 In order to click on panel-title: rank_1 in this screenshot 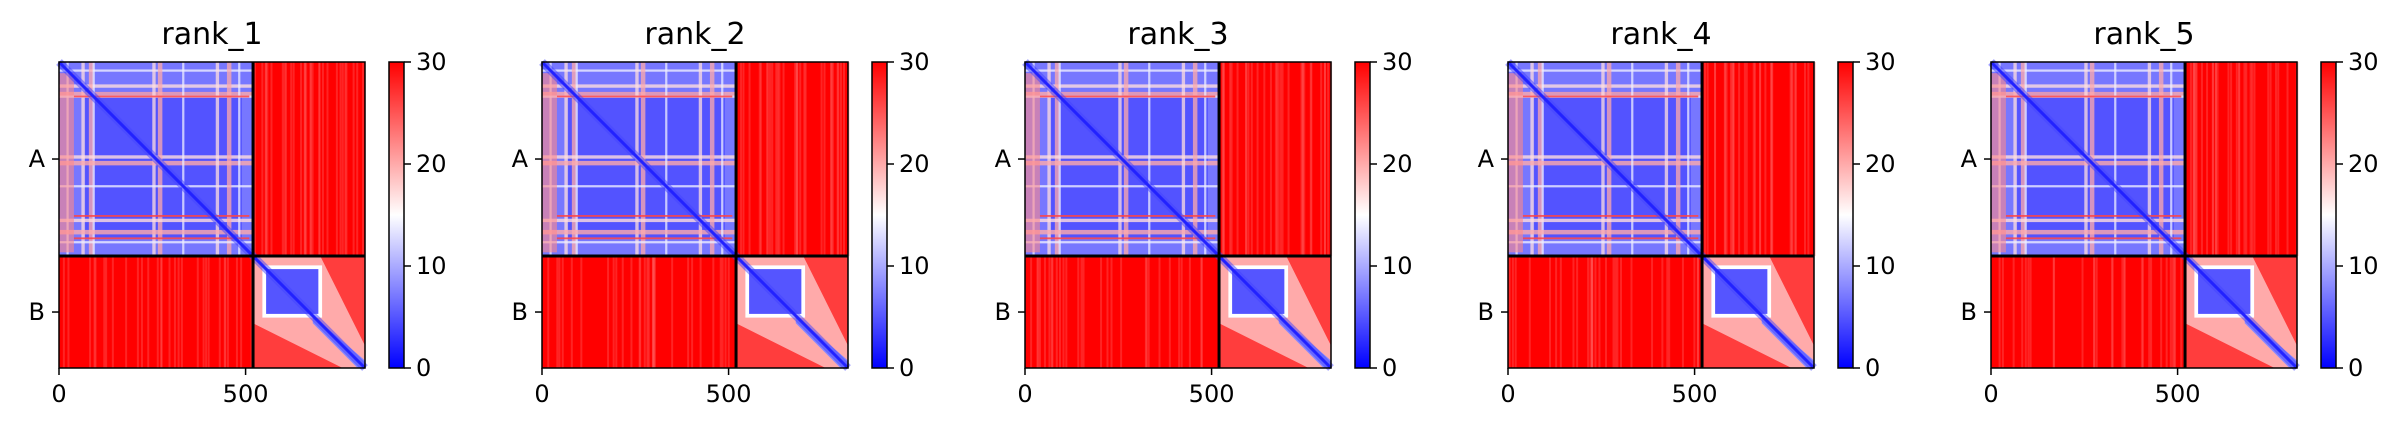, I will do `click(211, 34)`.